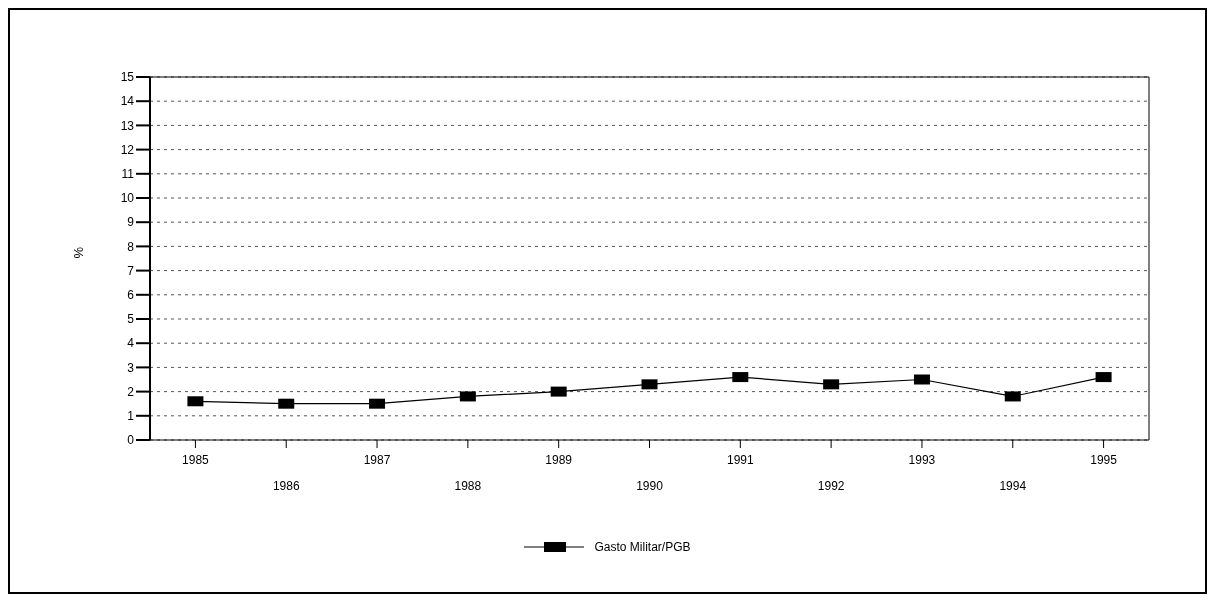 This screenshot has height=600, width=1213. What do you see at coordinates (131, 246) in the screenshot?
I see `y-tick-label: 8` at bounding box center [131, 246].